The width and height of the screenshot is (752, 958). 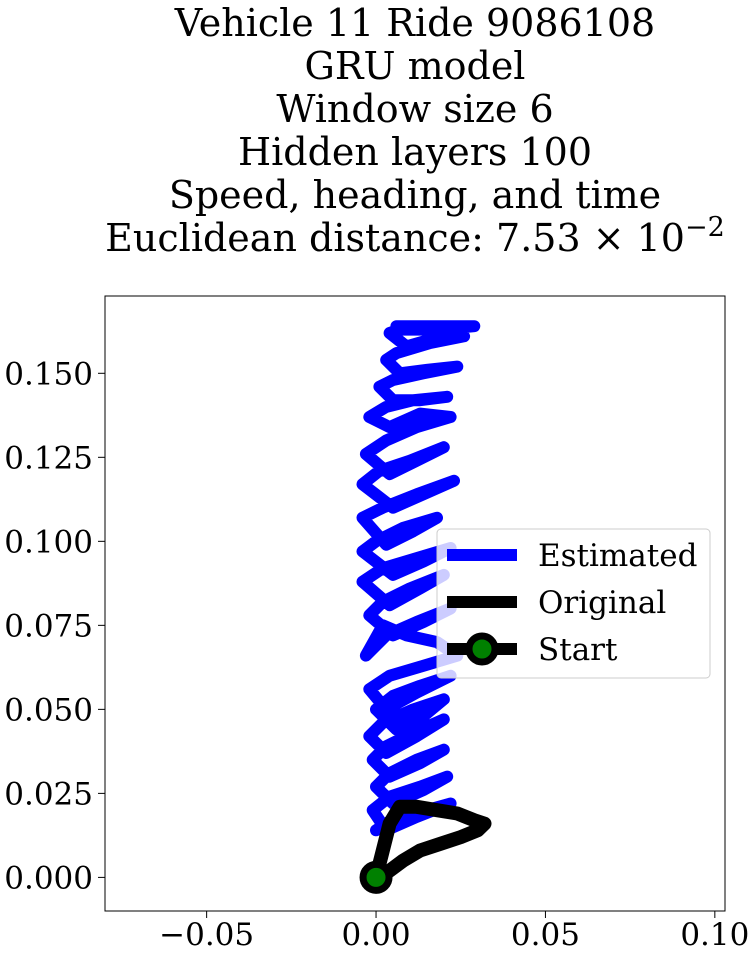 I want to click on y-tick-label: 0.025, so click(x=48, y=794).